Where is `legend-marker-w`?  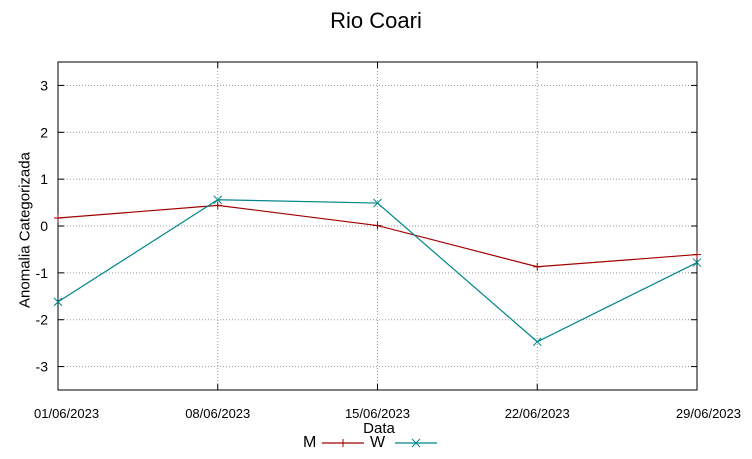 legend-marker-w is located at coordinates (416, 443).